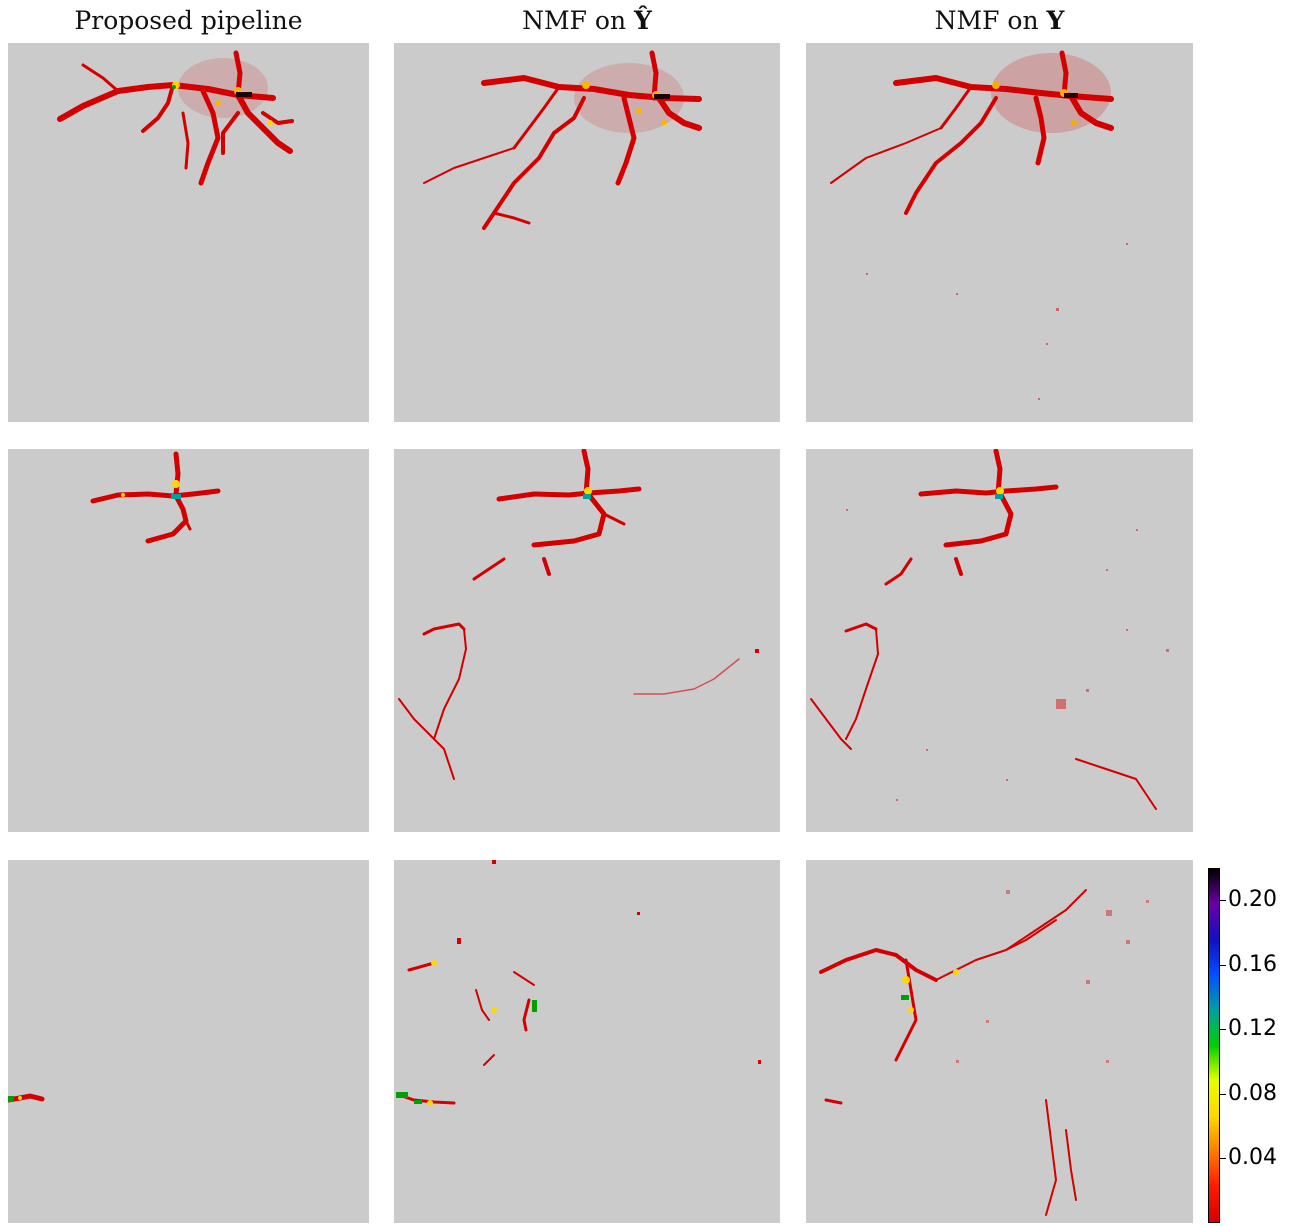 Image resolution: width=1300 pixels, height=1226 pixels. Describe the element at coordinates (643, 20) in the screenshot. I see `column-title-symbol: Ŷ` at that location.